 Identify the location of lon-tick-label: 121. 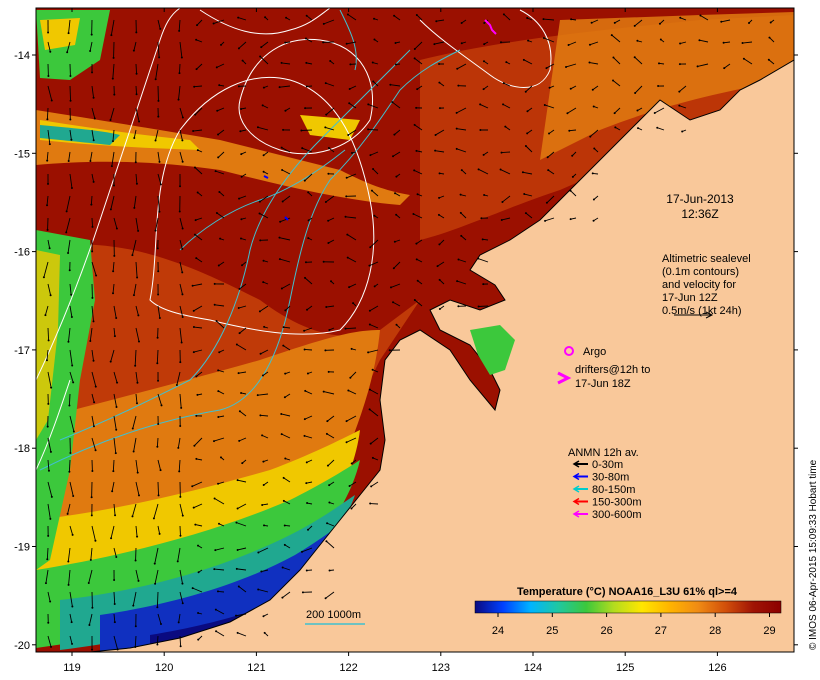
(256, 668).